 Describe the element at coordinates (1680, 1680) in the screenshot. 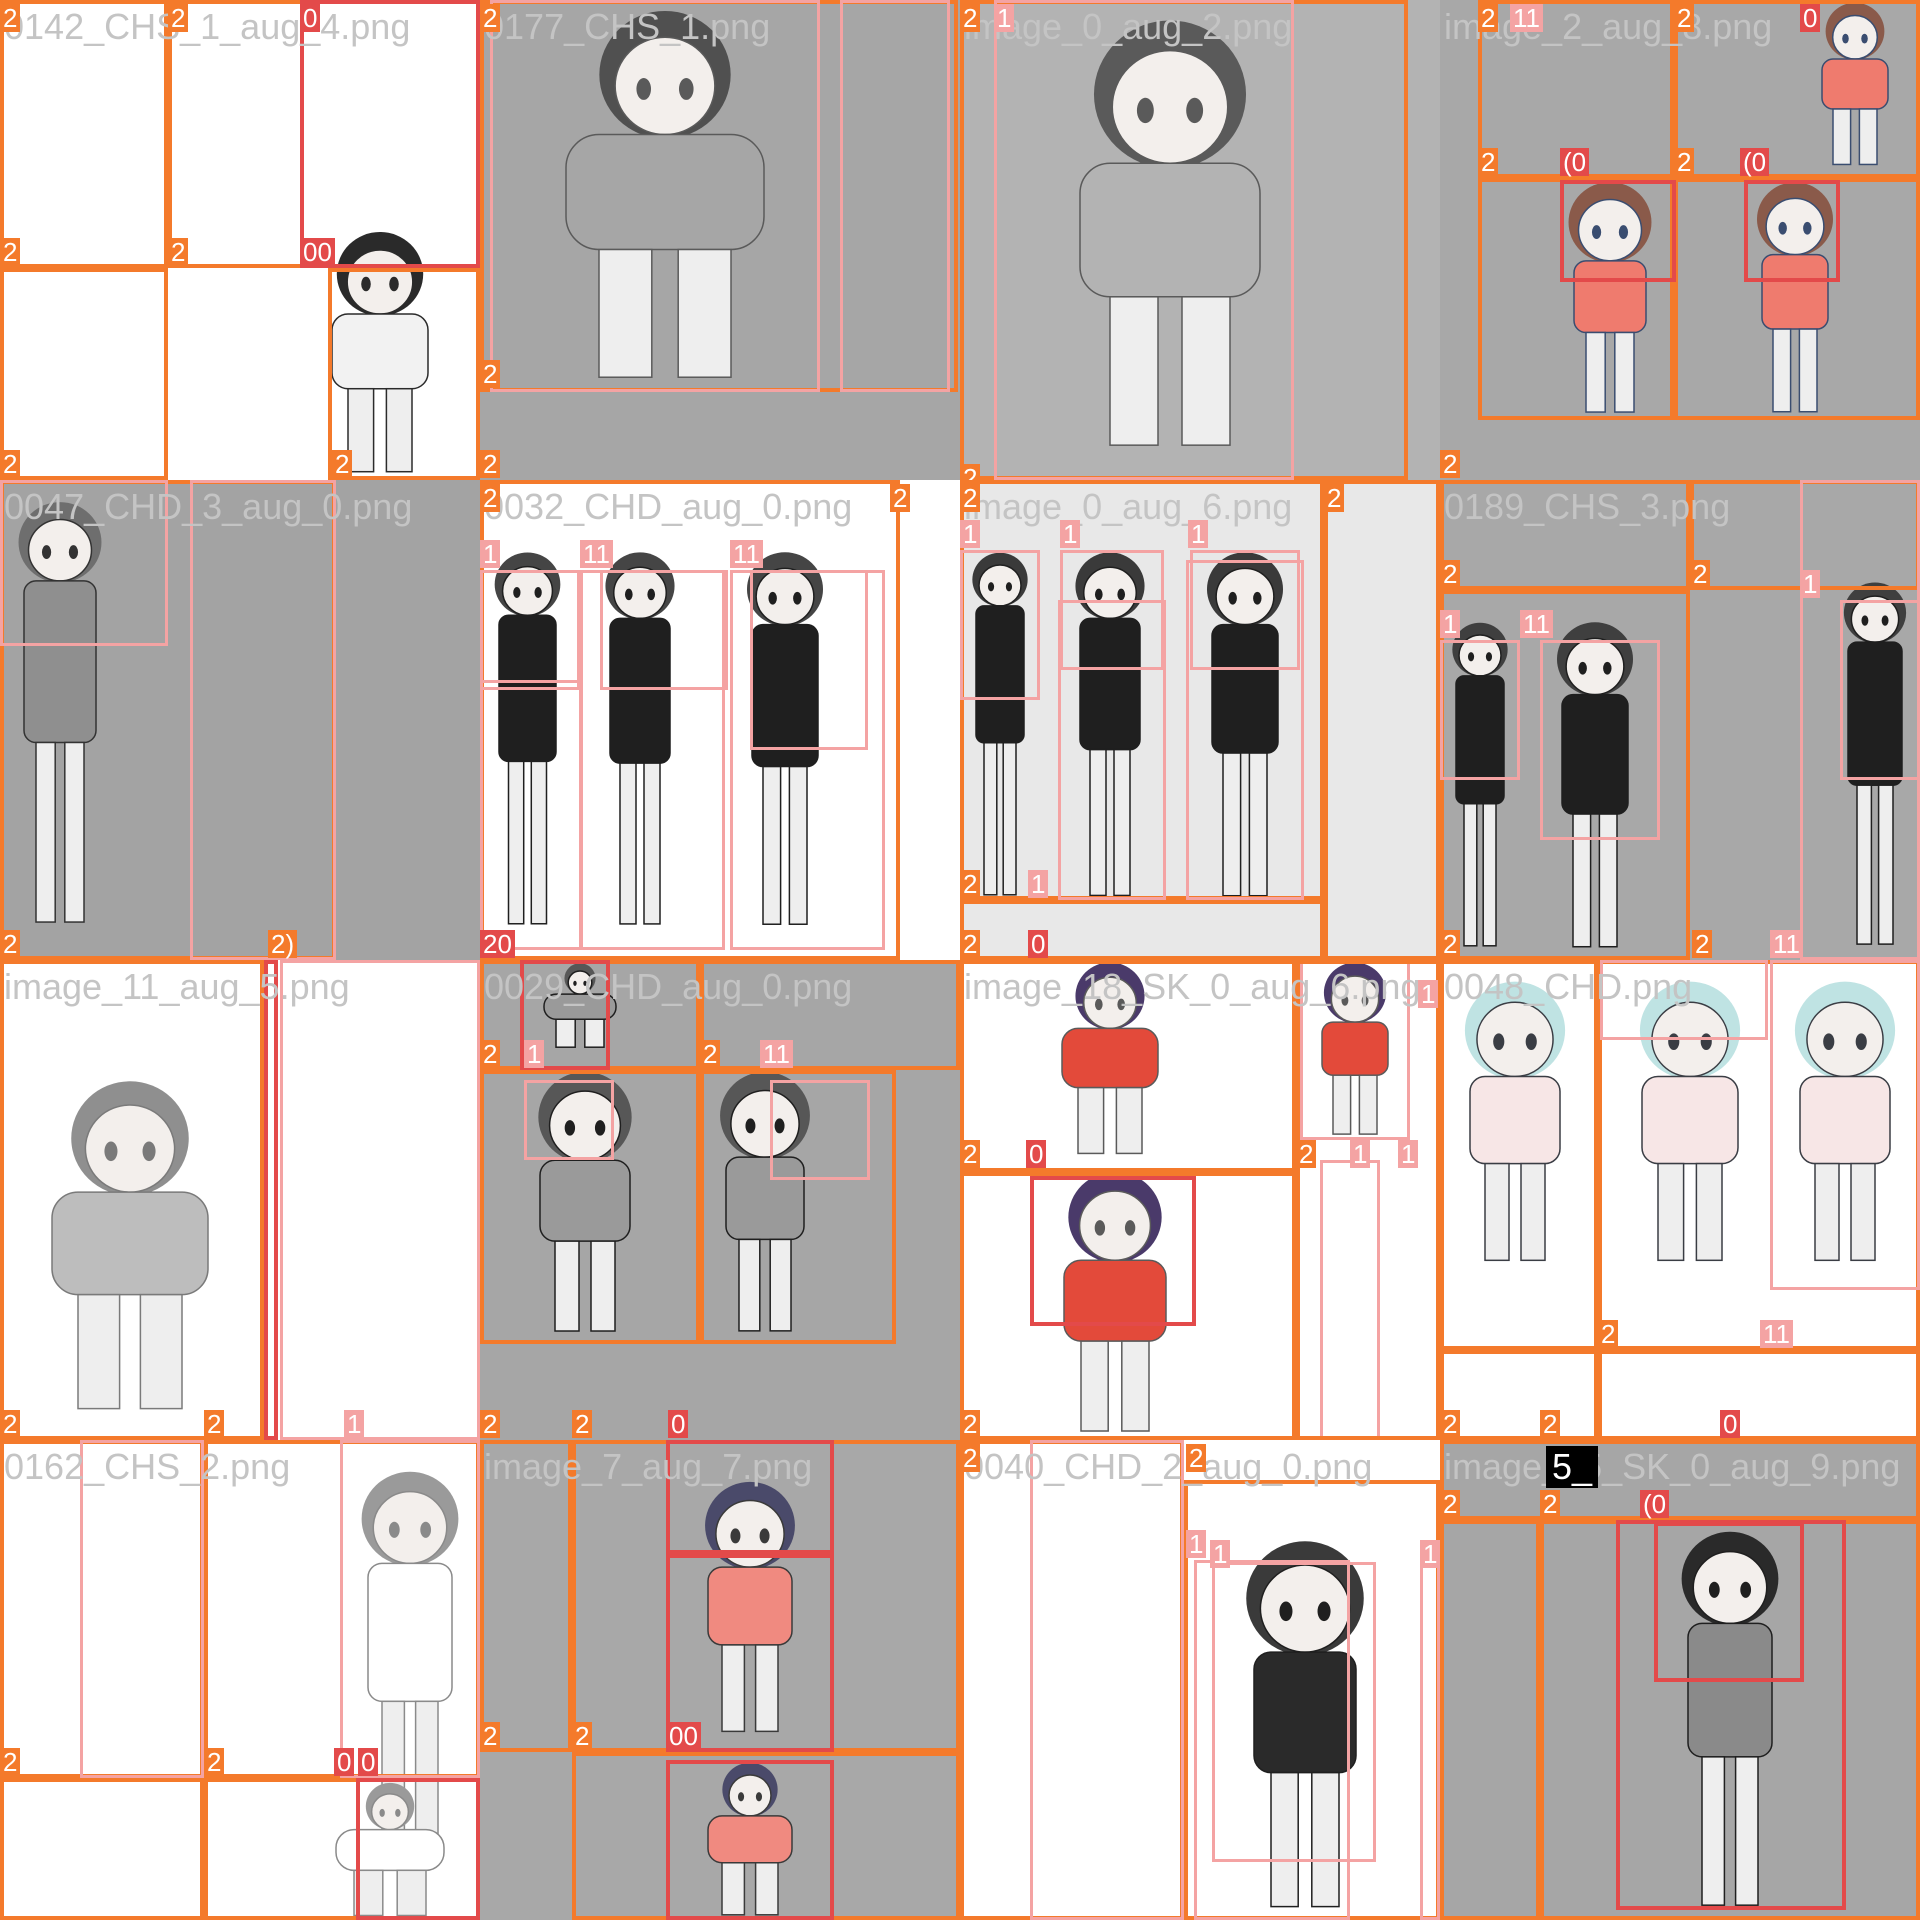

I see `mosaic-tile: image_15_SK_0_aug_9.png 2 2 (0` at that location.